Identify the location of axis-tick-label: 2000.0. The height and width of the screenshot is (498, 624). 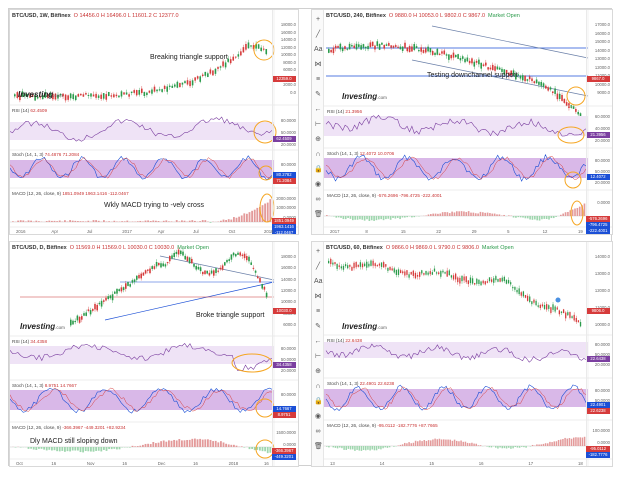
(289, 85).